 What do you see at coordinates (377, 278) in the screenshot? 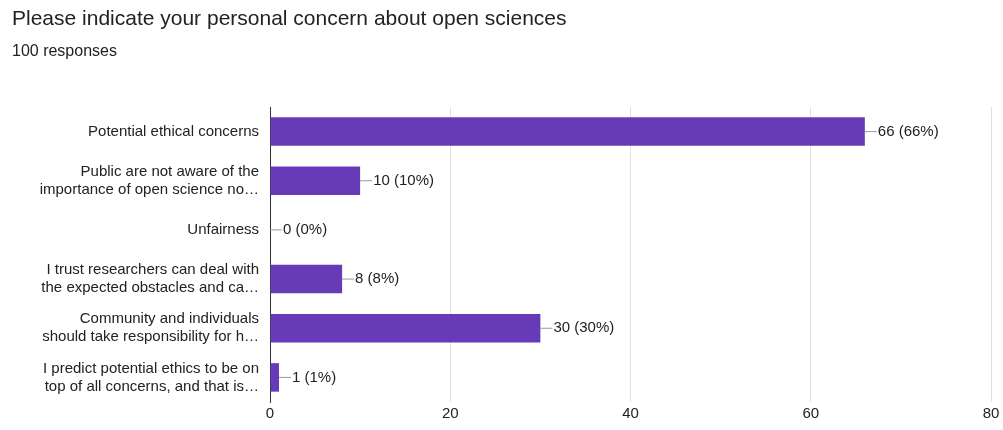
I see `data-label: 8 (8%)` at bounding box center [377, 278].